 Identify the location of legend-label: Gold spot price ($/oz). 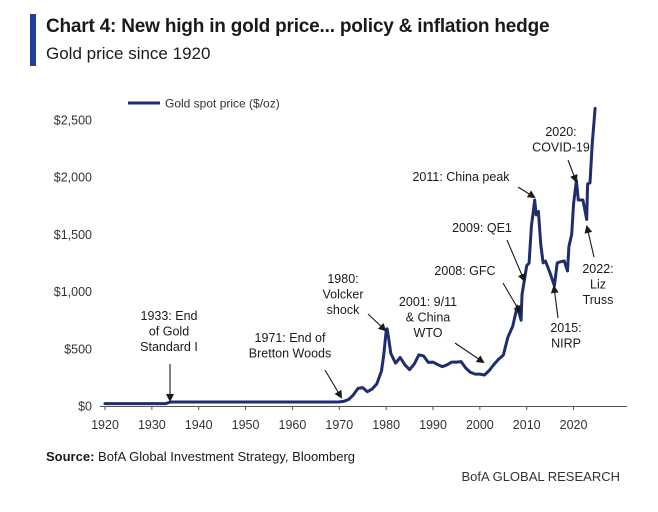
(222, 104).